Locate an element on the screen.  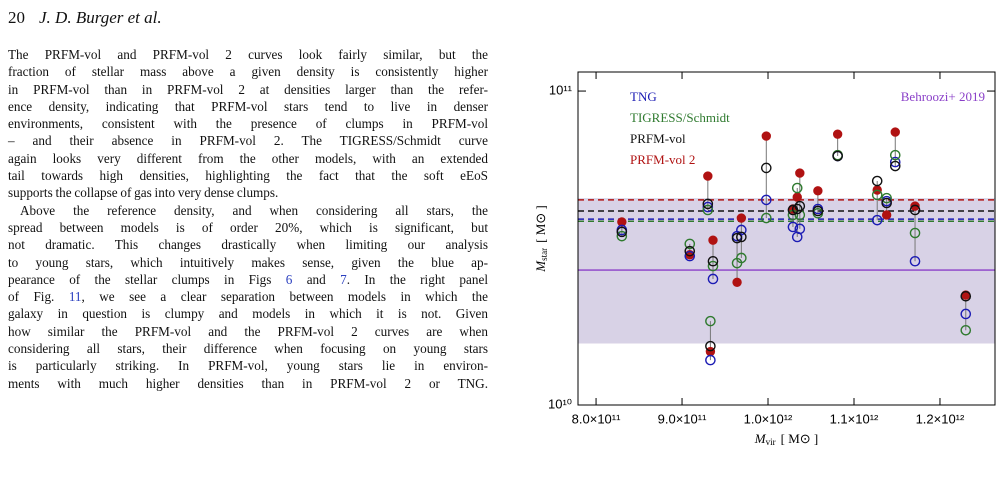
x-tick-label: 1.1×10¹² is located at coordinates (854, 418).